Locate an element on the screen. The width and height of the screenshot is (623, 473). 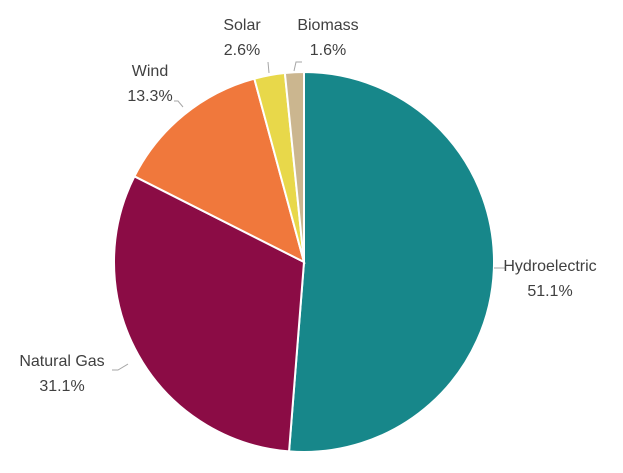
slice-value-label: 51.1% is located at coordinates (549, 291).